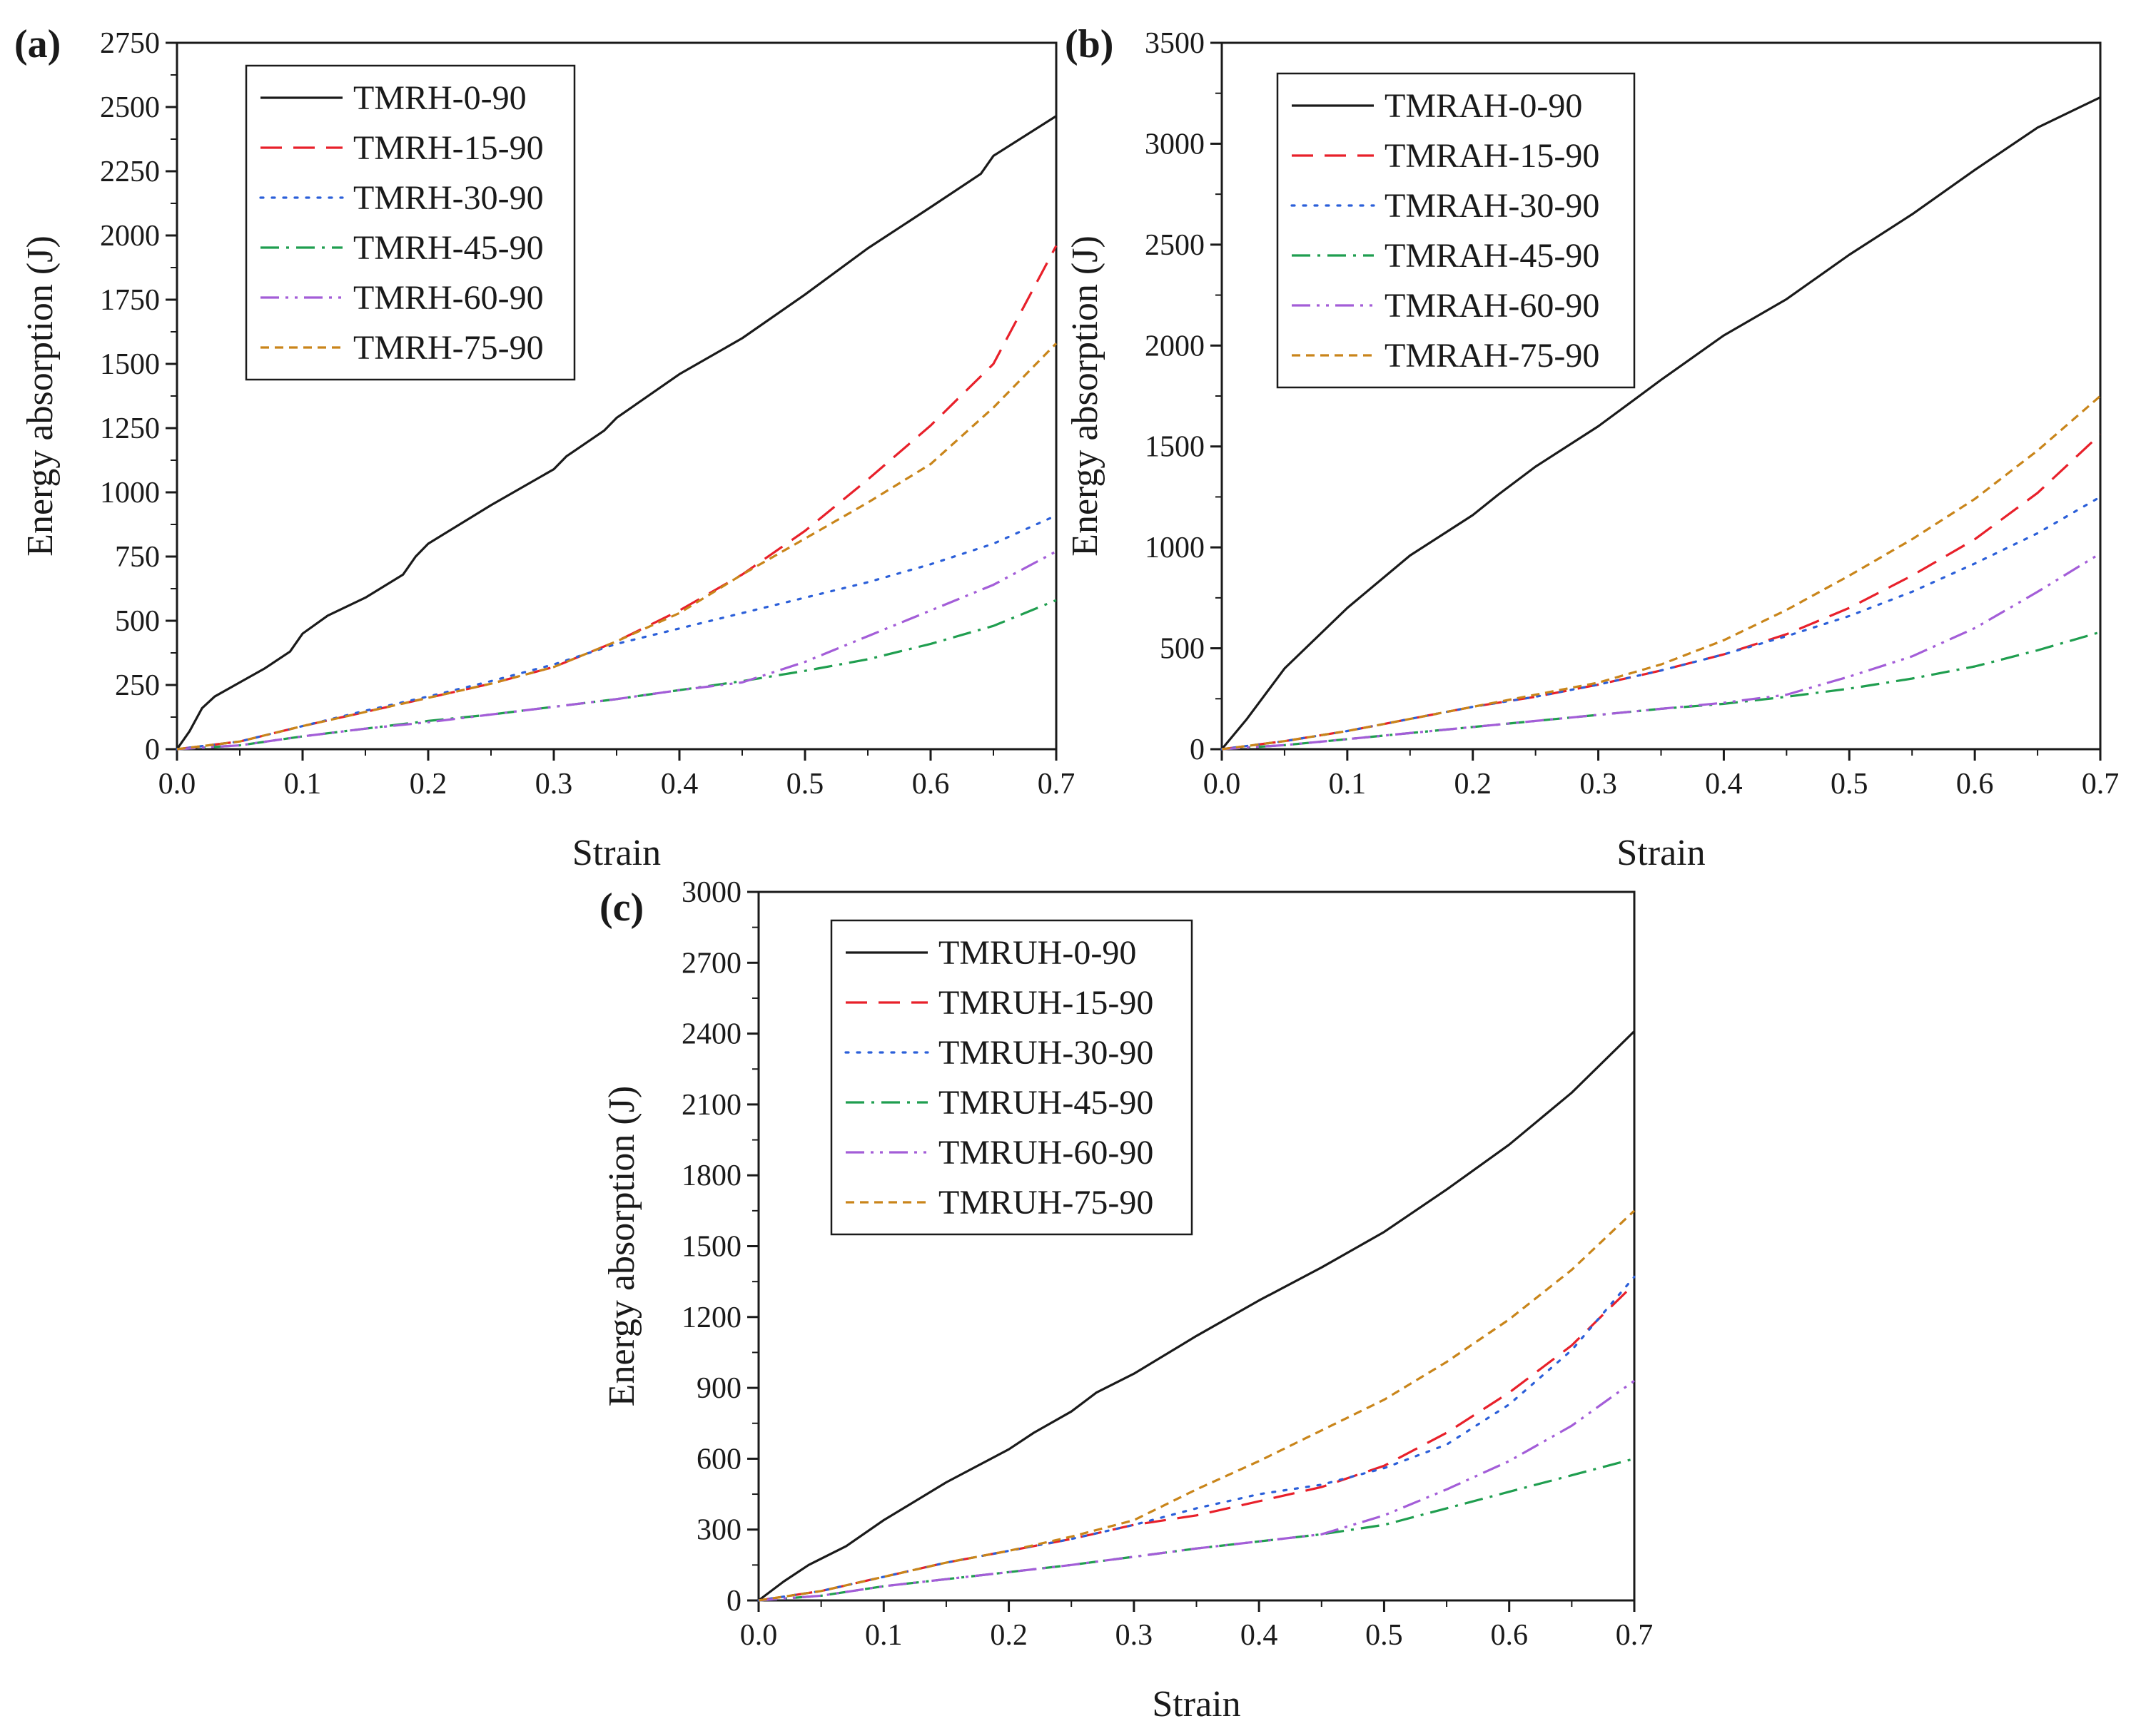 Image resolution: width=2136 pixels, height=1736 pixels. Describe the element at coordinates (449, 148) in the screenshot. I see `legend-label: TMRH-15-90` at that location.